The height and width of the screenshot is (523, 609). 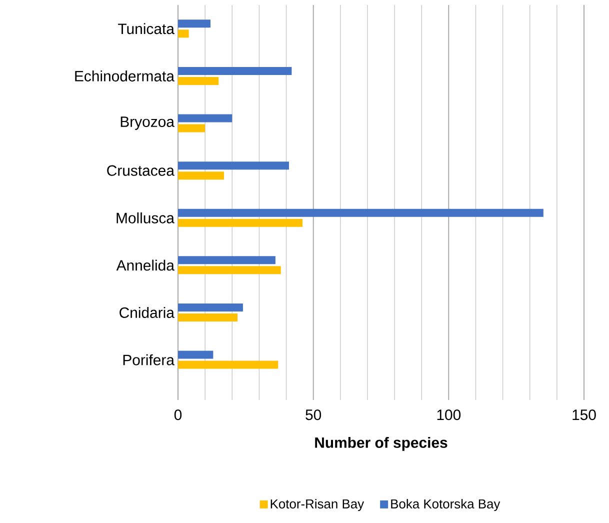 I want to click on y-tick-label: Crustacea, so click(x=140, y=170).